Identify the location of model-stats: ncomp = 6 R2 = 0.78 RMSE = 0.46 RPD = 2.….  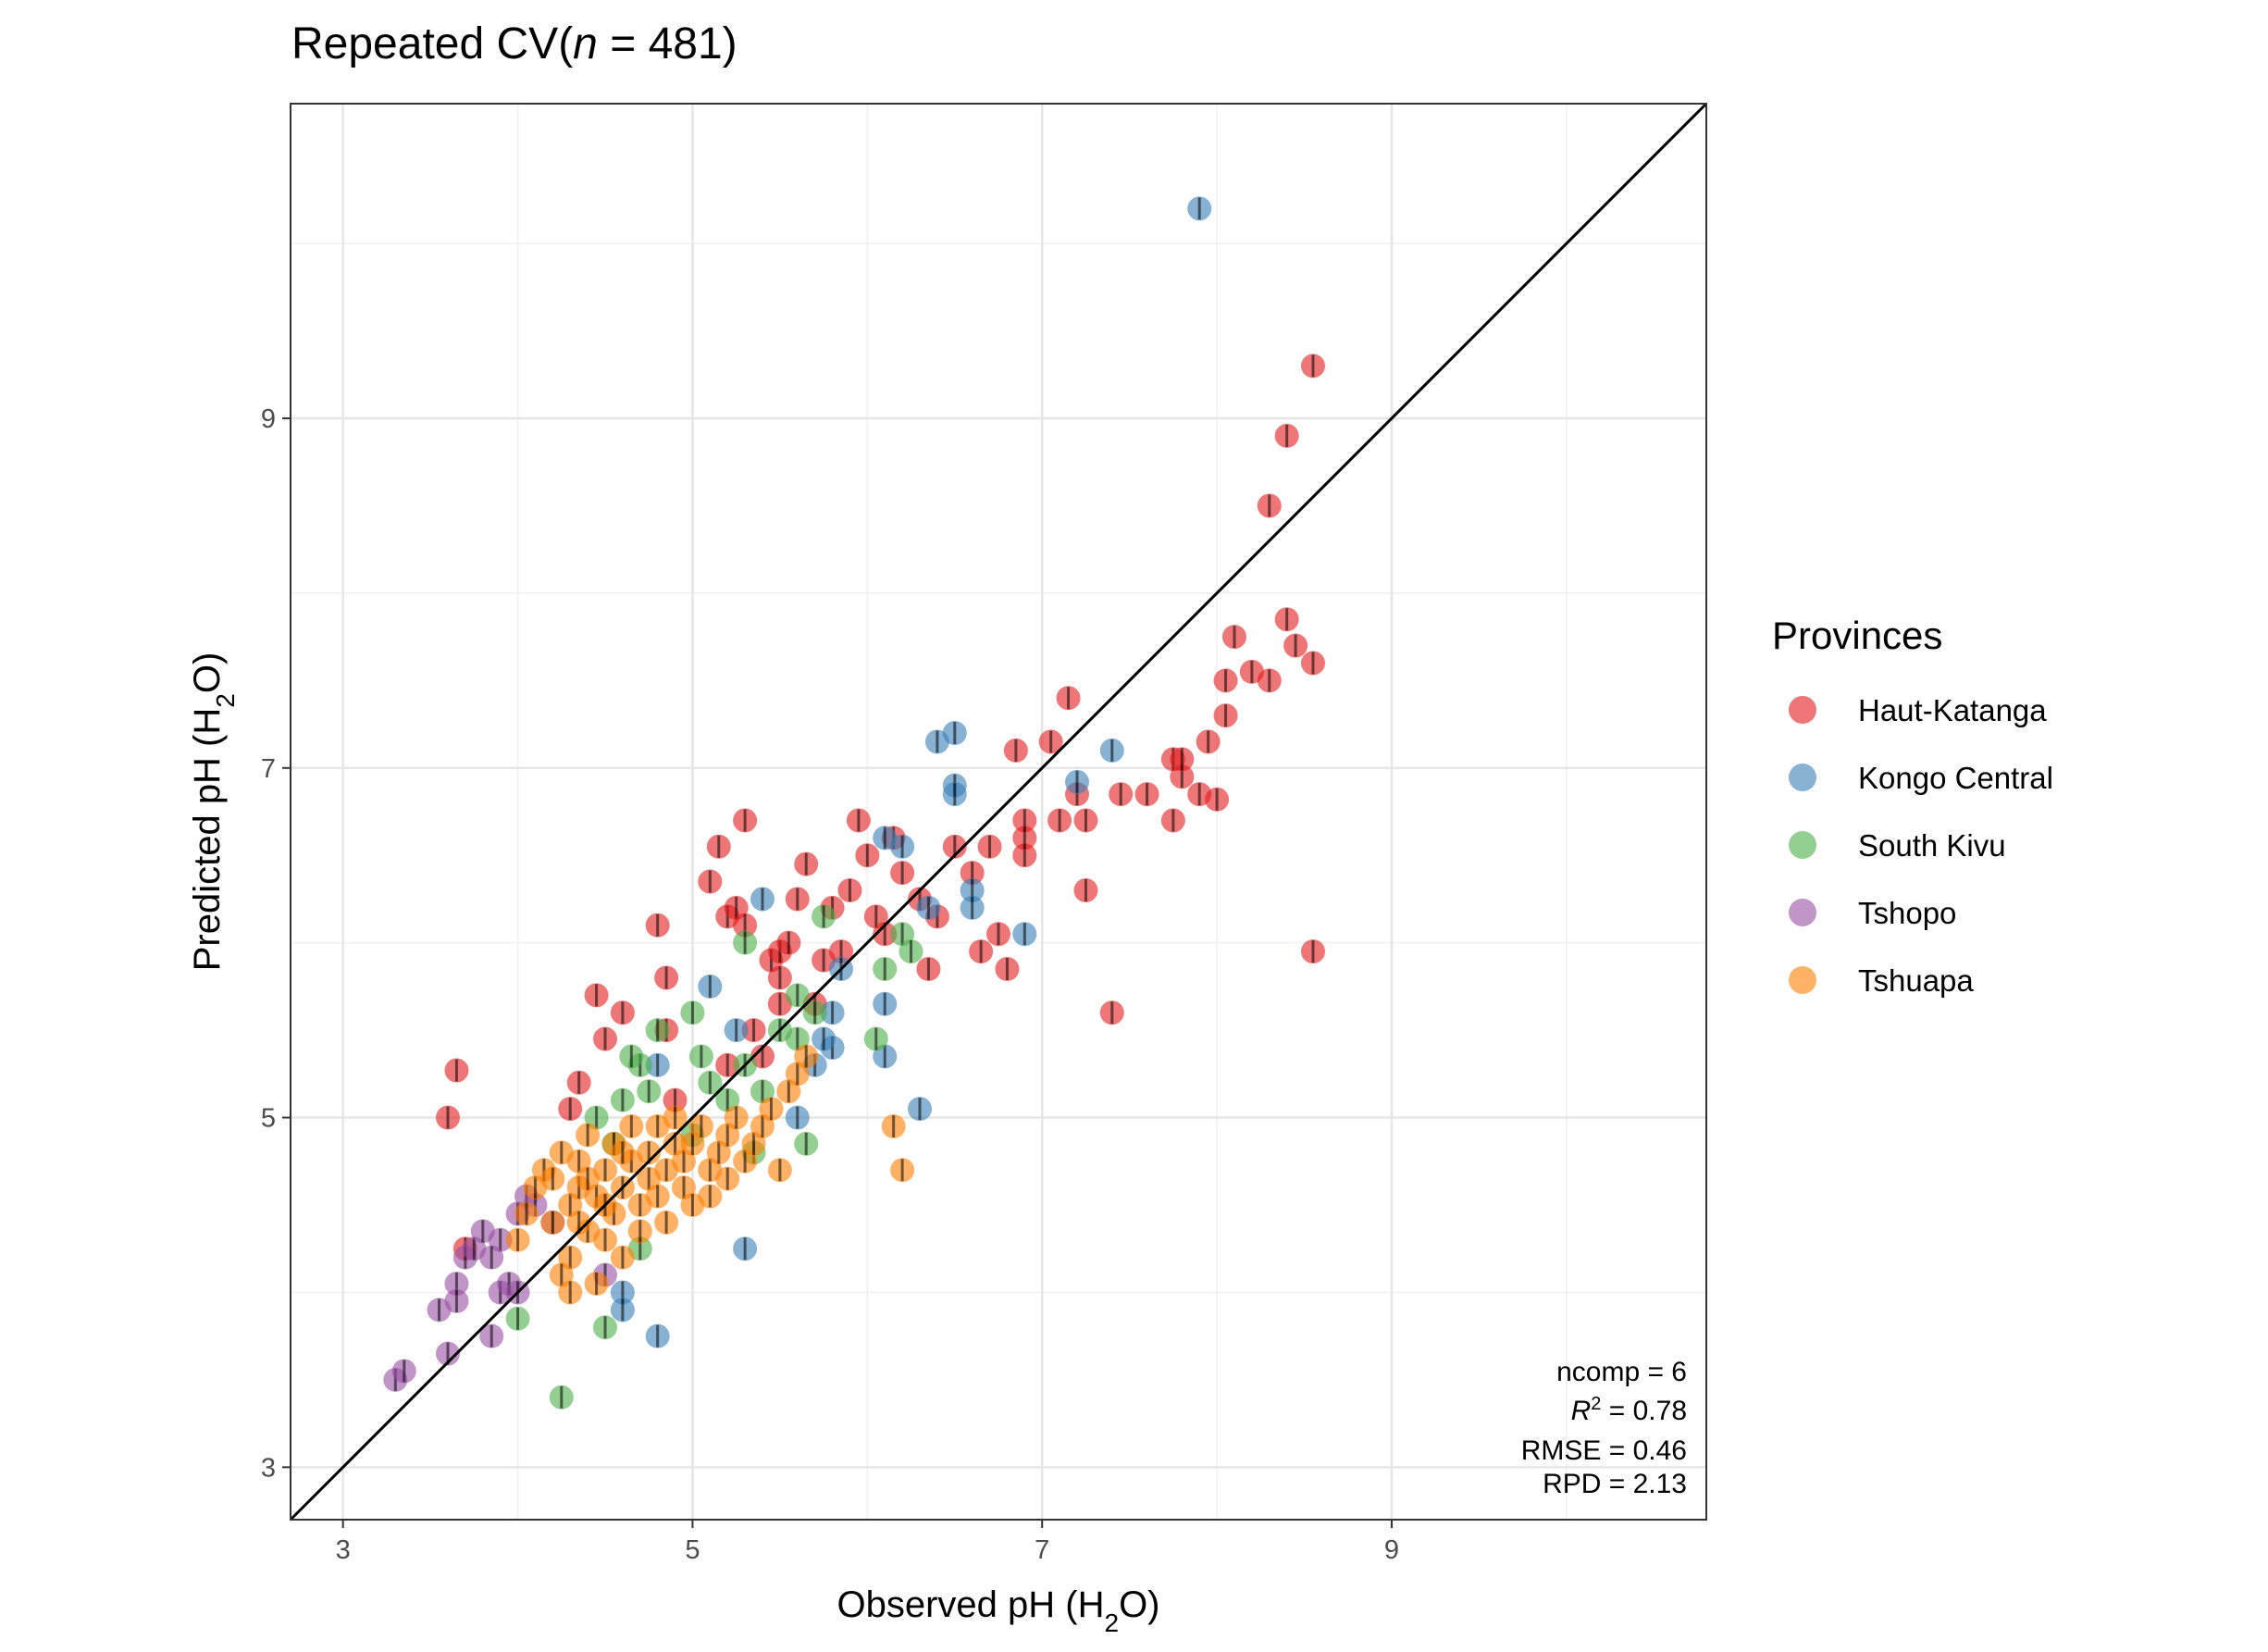
(1604, 1428).